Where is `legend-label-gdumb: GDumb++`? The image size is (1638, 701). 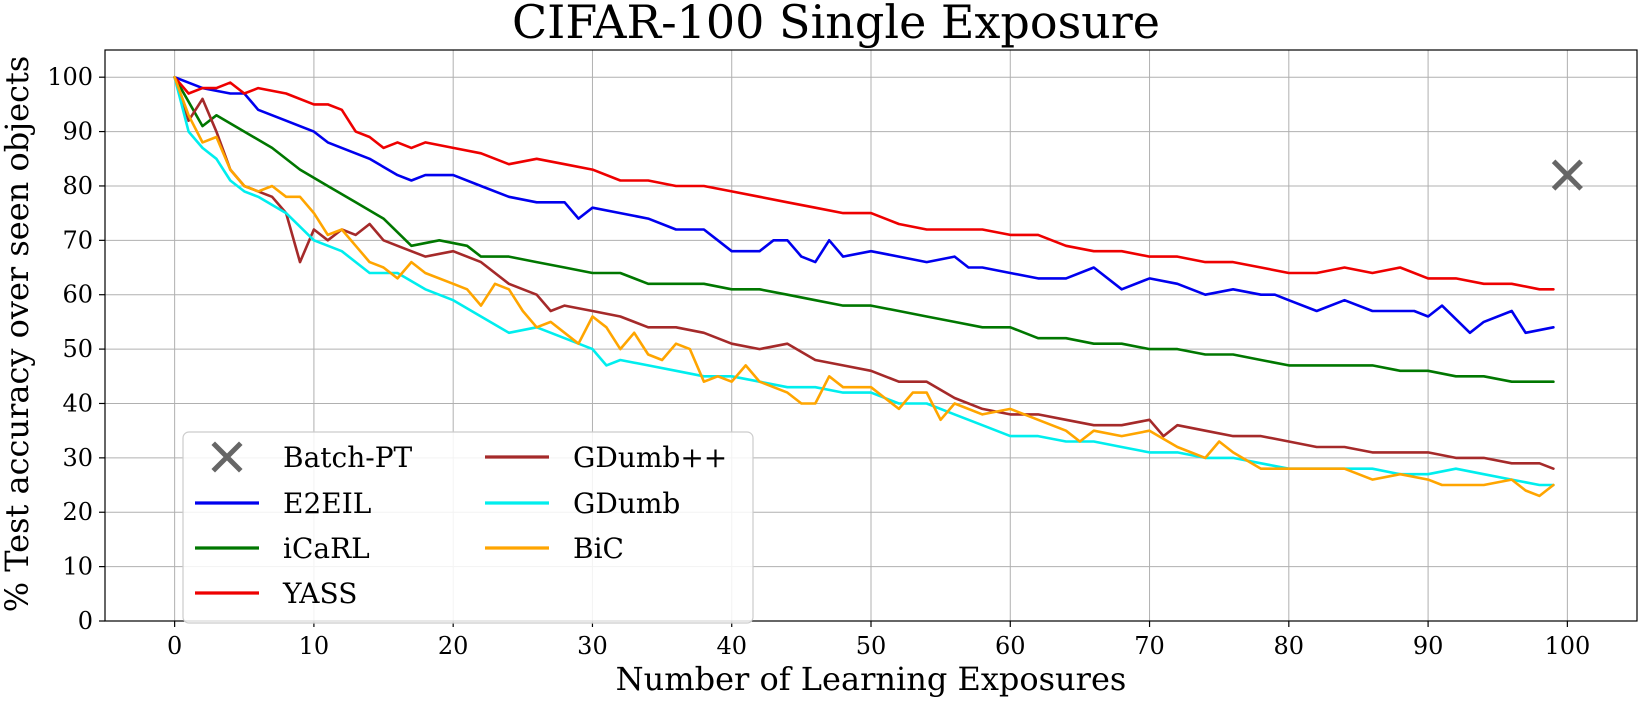 legend-label-gdumb: GDumb++ is located at coordinates (650, 457).